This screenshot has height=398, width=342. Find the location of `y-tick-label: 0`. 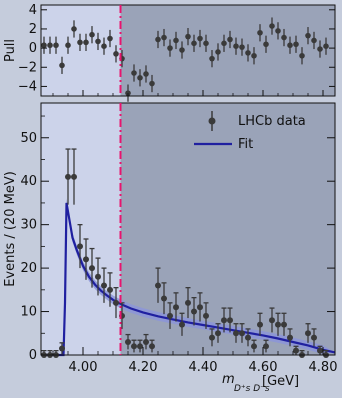

y-tick-label: 0 is located at coordinates (33, 355).